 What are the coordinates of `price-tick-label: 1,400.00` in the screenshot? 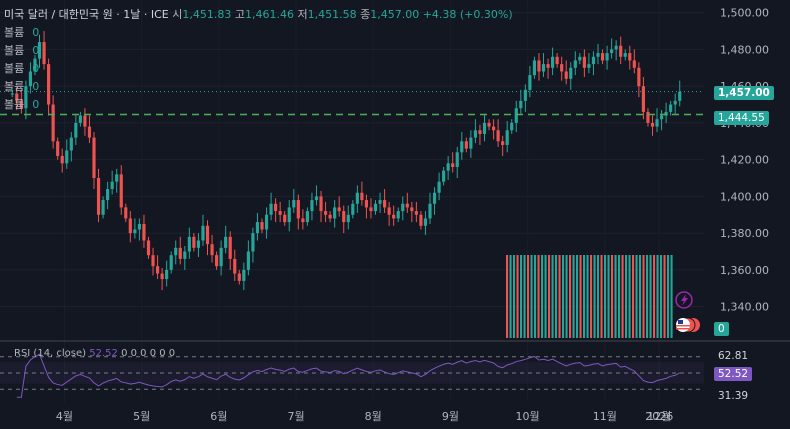 It's located at (744, 196).